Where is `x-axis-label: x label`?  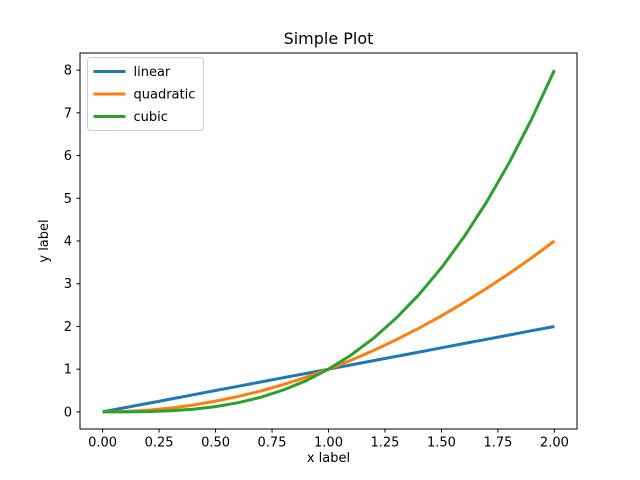
x-axis-label: x label is located at coordinates (328, 458).